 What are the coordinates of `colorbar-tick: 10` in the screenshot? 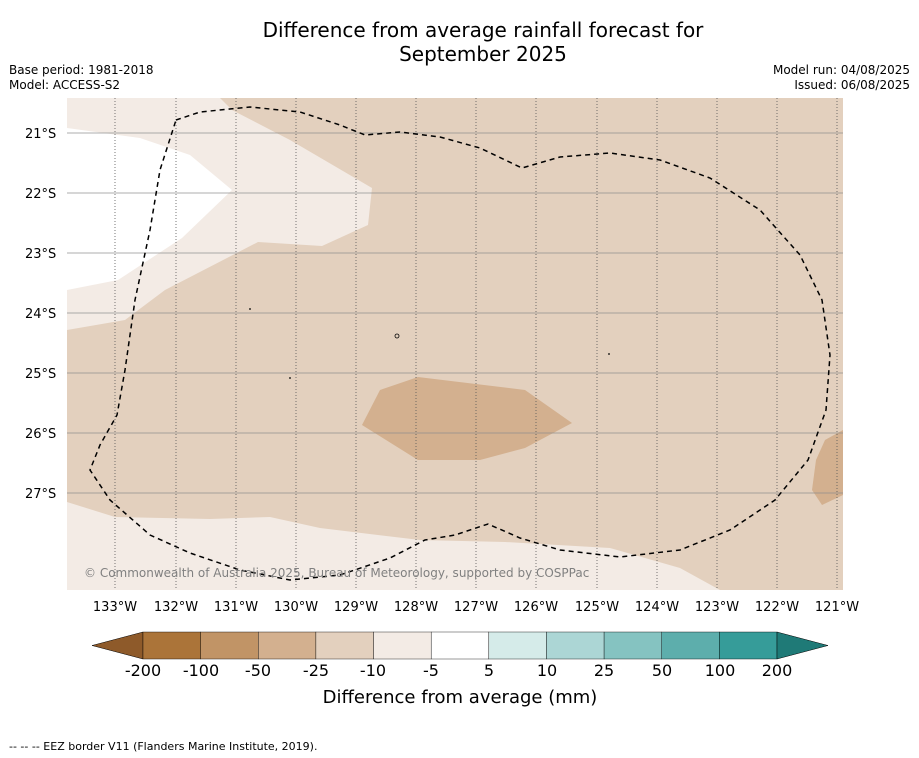 It's located at (547, 670).